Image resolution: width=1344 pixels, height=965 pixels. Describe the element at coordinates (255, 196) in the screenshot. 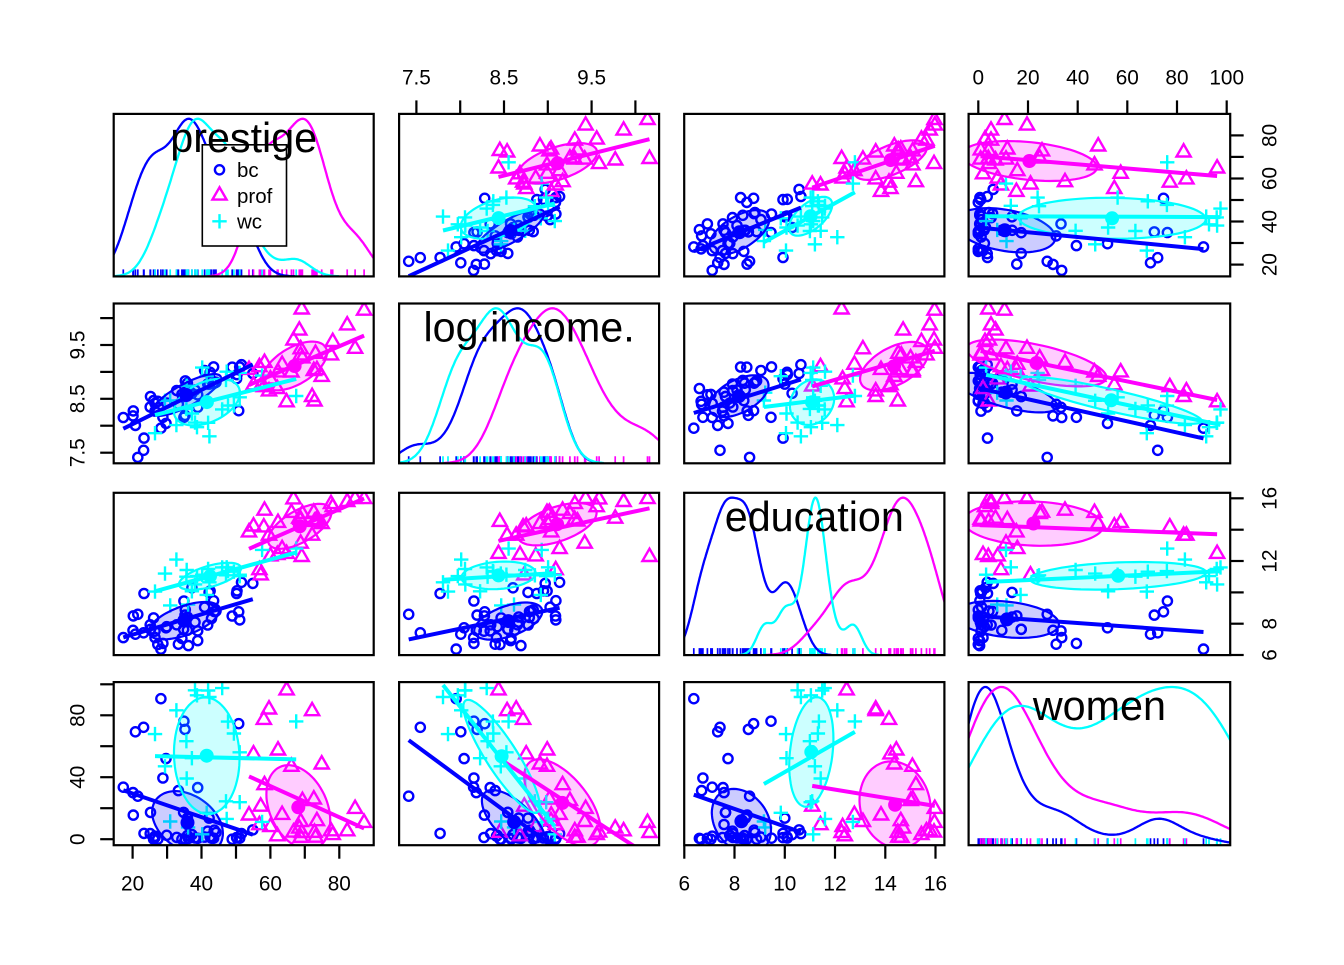

I see `svg-text: prof` at that location.